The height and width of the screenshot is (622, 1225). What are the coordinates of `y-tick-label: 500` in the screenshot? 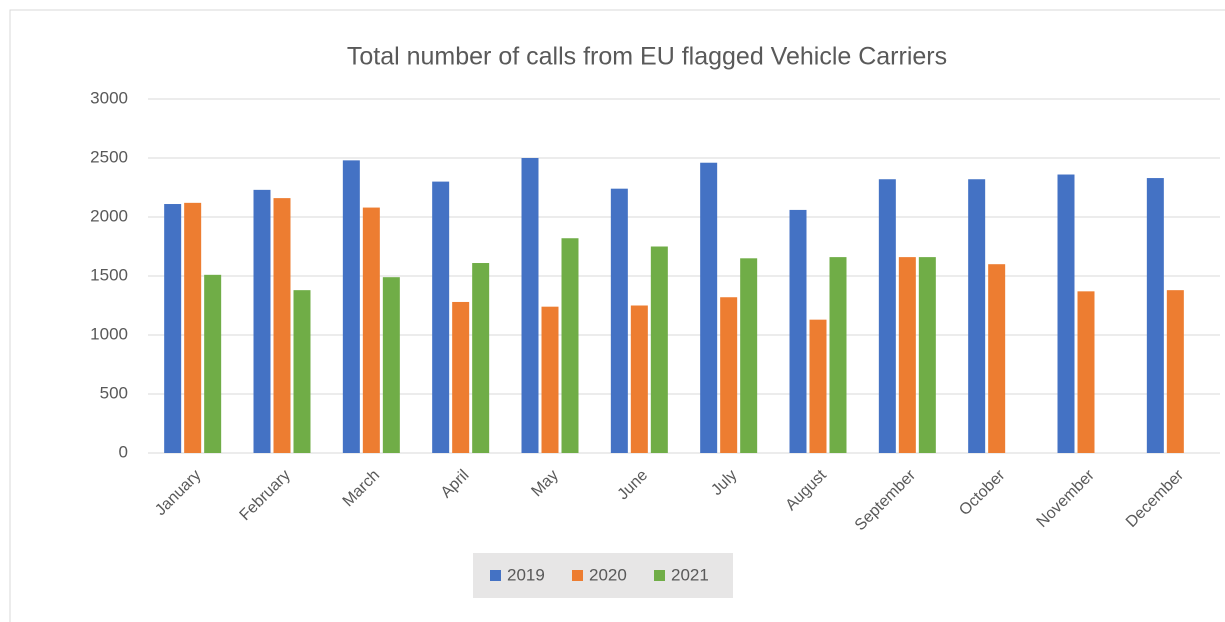 It's located at (114, 392).